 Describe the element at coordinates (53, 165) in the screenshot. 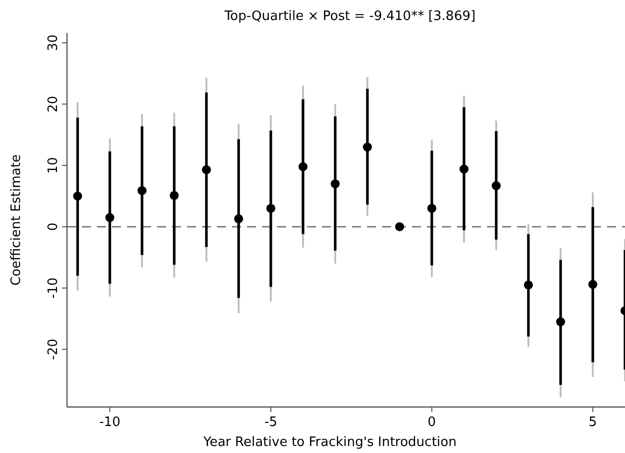

I see `y-tick-label: 10` at that location.